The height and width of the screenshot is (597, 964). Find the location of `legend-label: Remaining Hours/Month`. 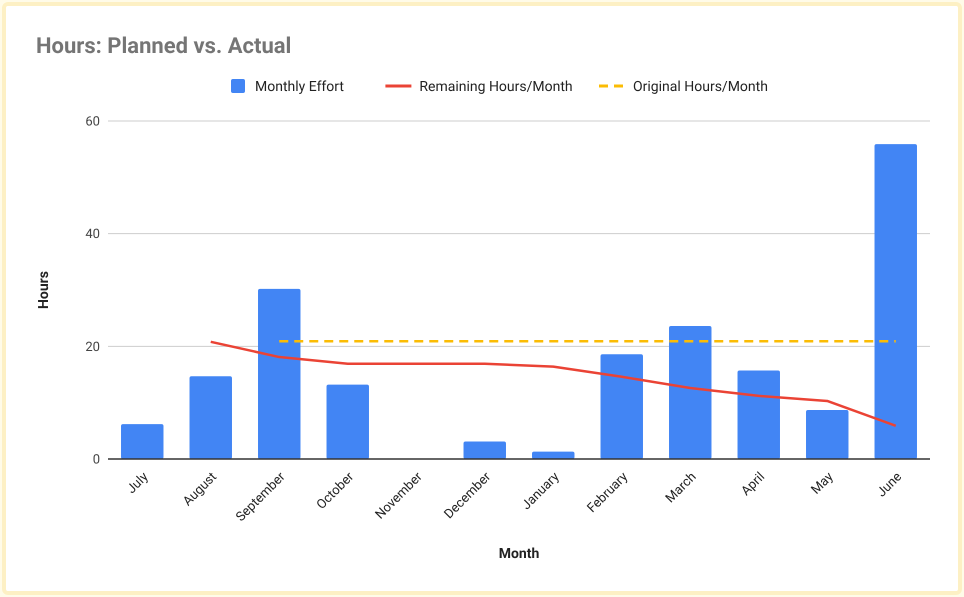

legend-label: Remaining Hours/Month is located at coordinates (496, 86).